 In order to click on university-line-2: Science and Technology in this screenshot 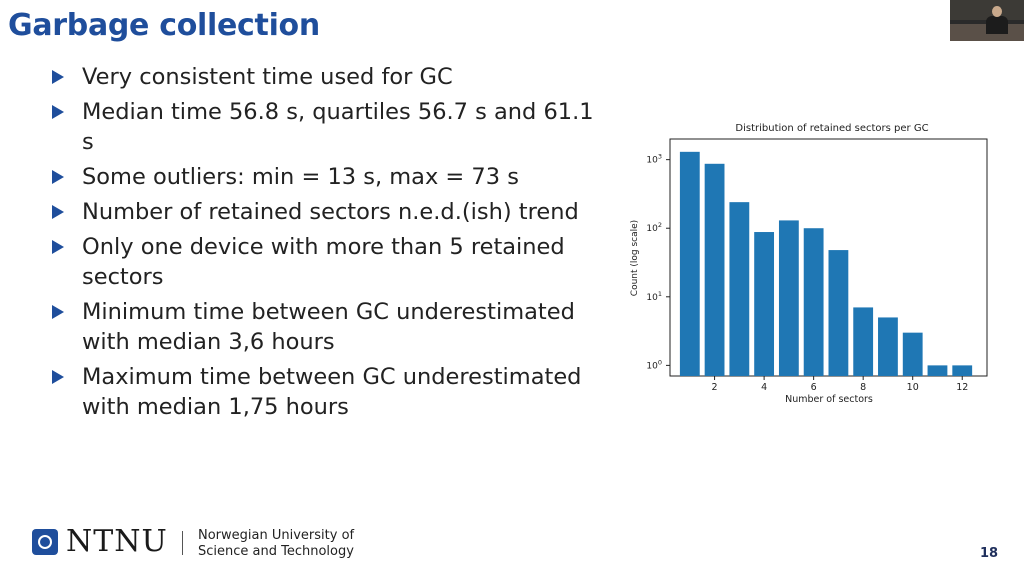, I will do `click(276, 551)`.